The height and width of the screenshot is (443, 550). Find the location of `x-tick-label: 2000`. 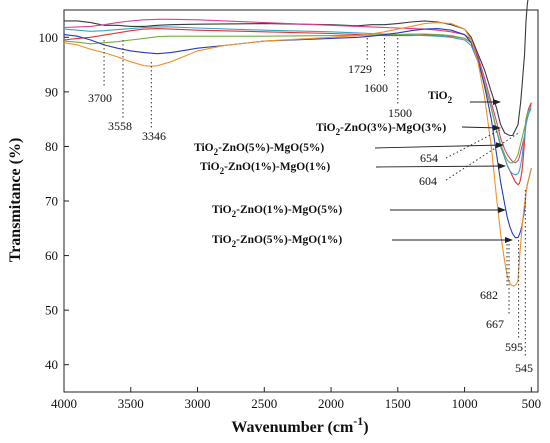

x-tick-label: 2000 is located at coordinates (331, 403).